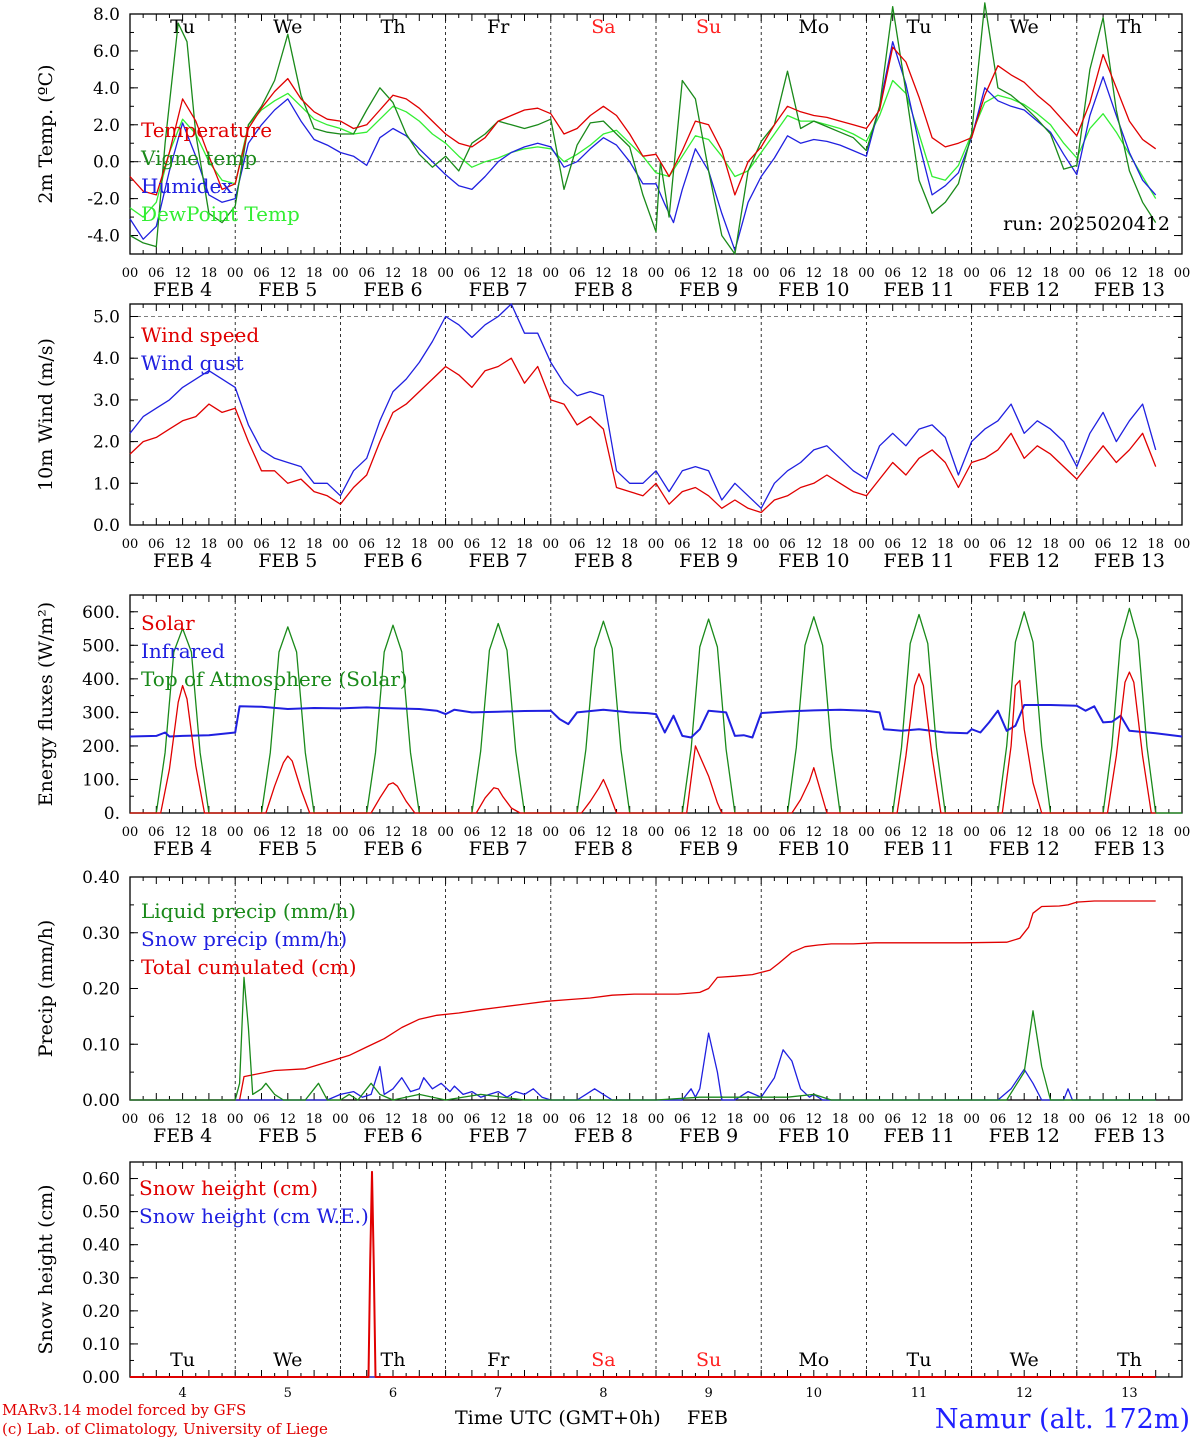 Image resolution: width=1194 pixels, height=1440 pixels. What do you see at coordinates (182, 849) in the screenshot?
I see `date-label: FEB 4` at bounding box center [182, 849].